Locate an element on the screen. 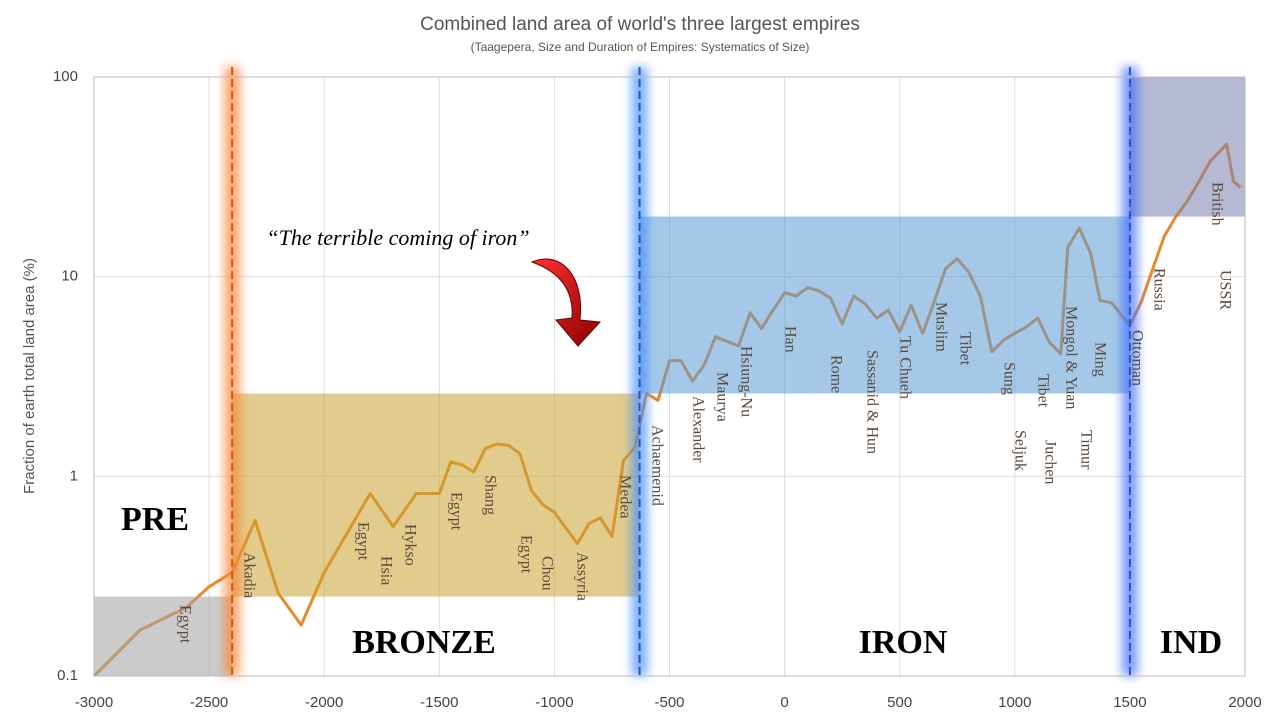 The image size is (1280, 725). empire-label: Ottoman is located at coordinates (1136, 358).